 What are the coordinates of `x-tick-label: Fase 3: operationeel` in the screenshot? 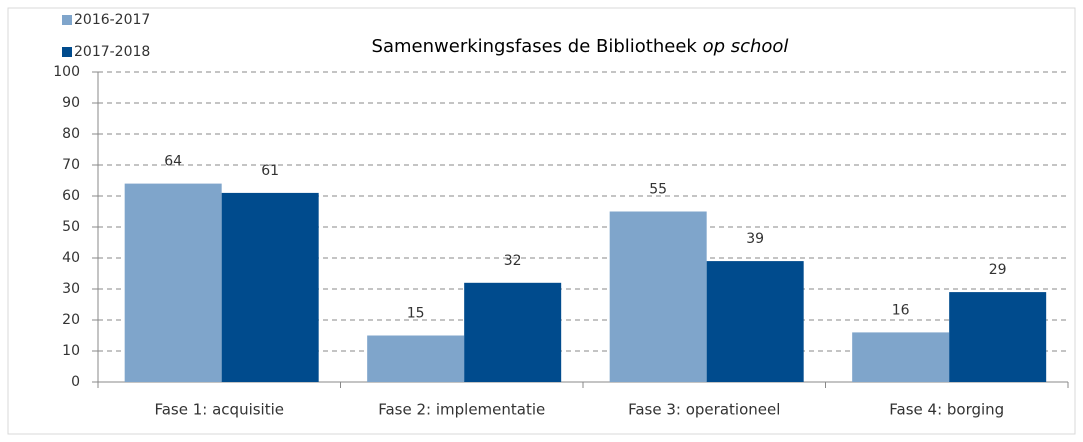 It's located at (704, 410).